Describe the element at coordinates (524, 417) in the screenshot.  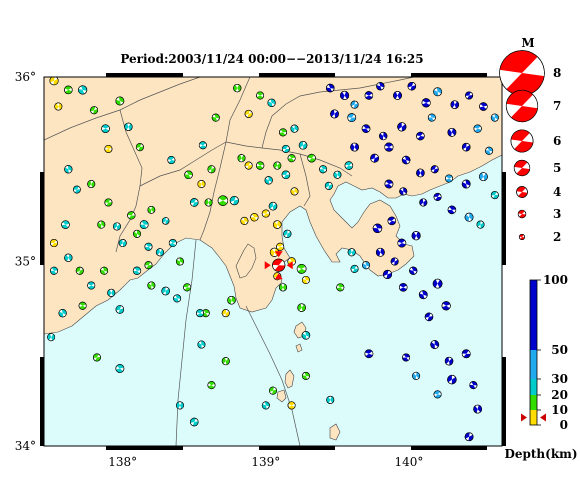
I see `depth-marker-left-icon` at that location.